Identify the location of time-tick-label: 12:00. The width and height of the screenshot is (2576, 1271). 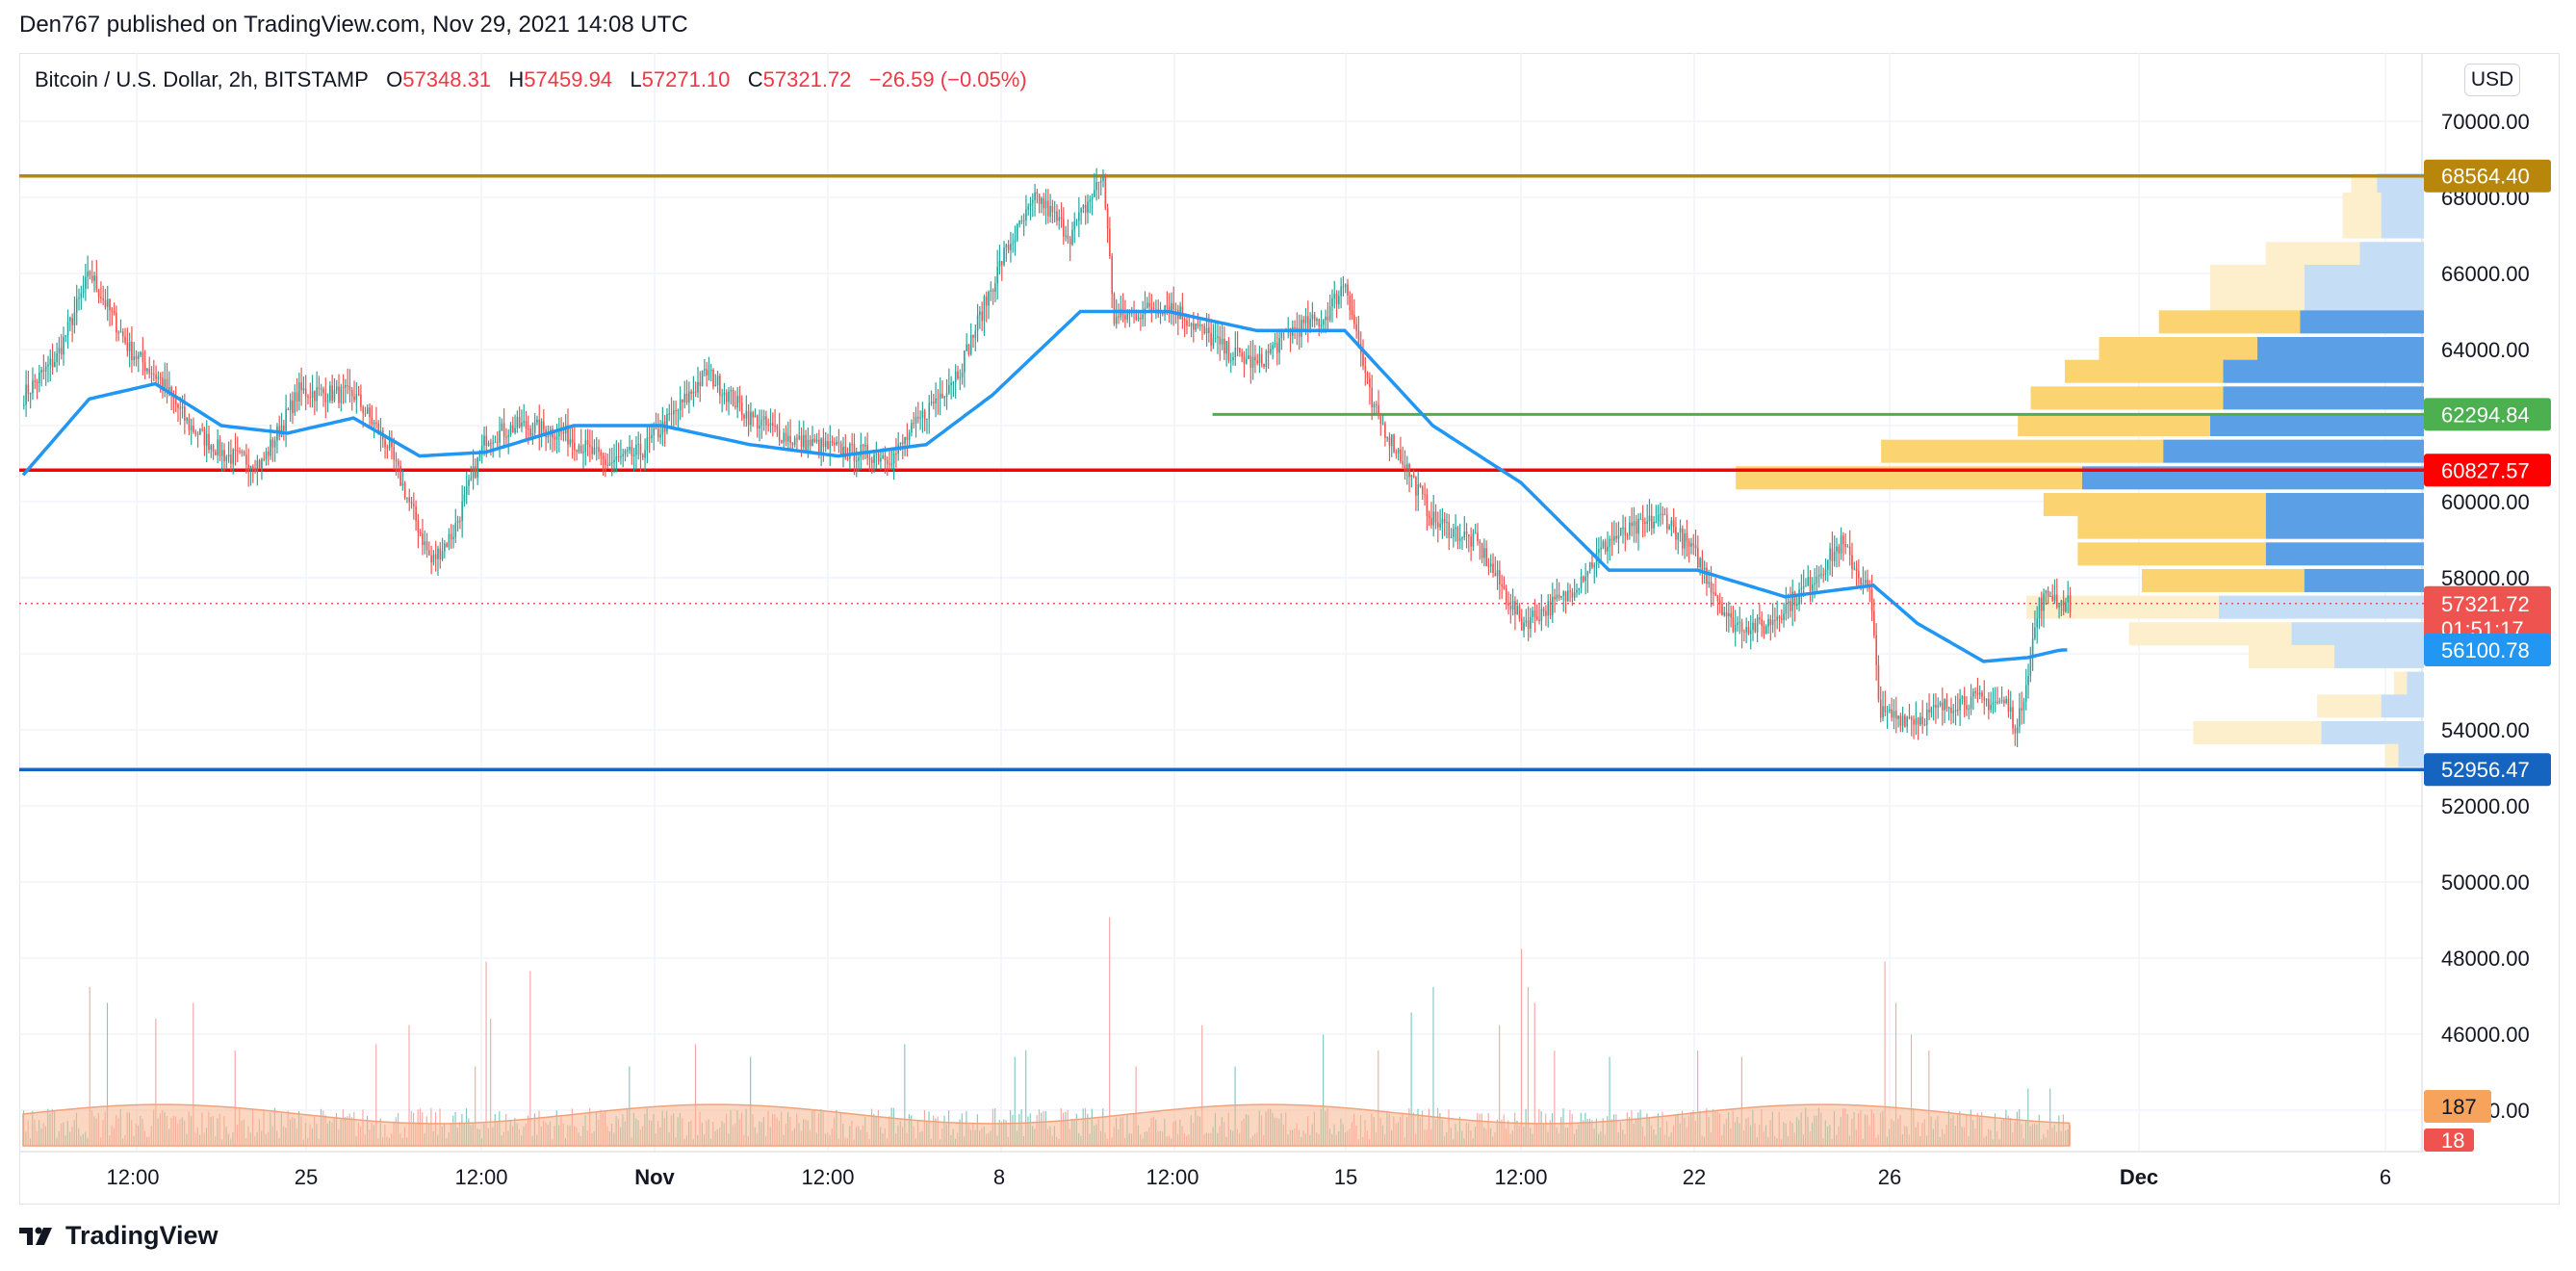
(828, 1177).